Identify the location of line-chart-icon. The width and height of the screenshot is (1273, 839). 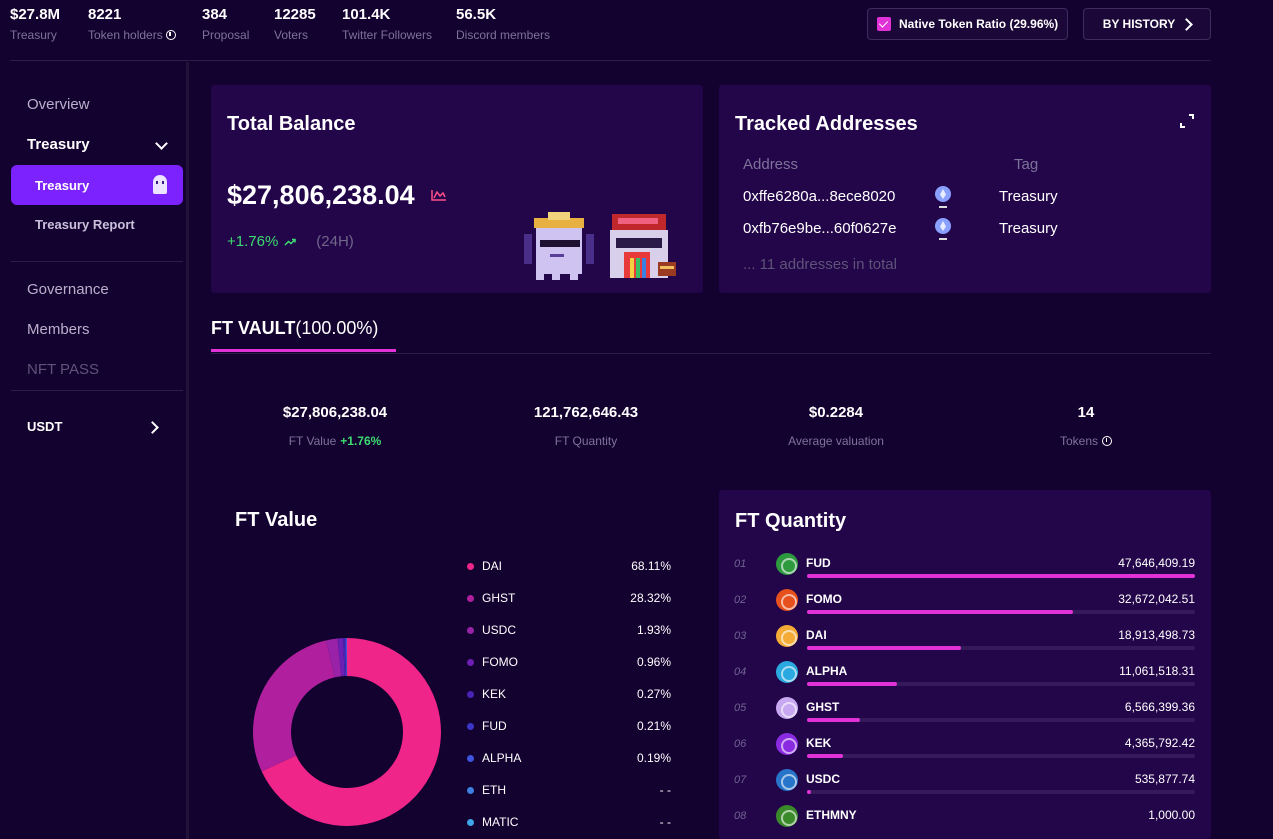
(439, 195).